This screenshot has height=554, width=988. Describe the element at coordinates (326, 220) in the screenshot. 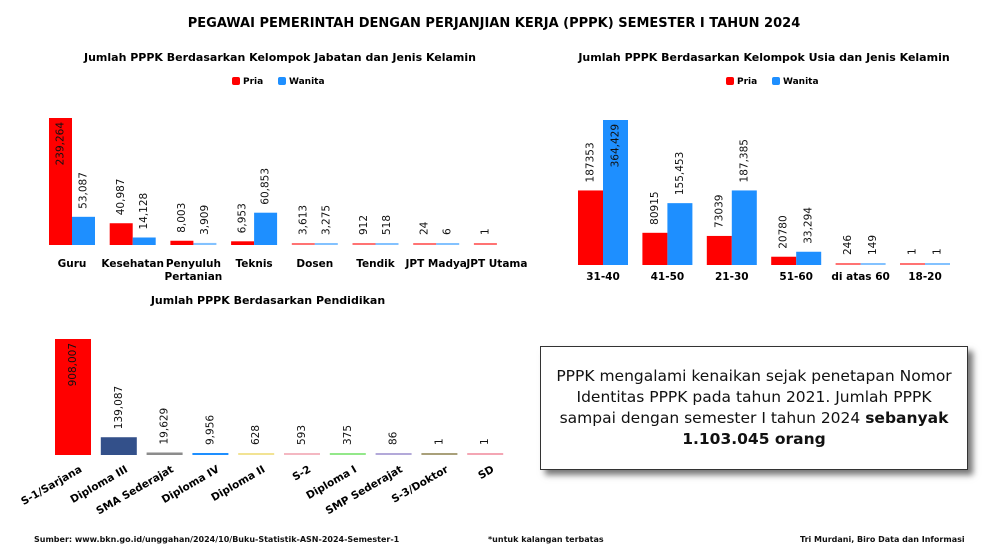

I see `data-label-wanita: 3,275` at that location.